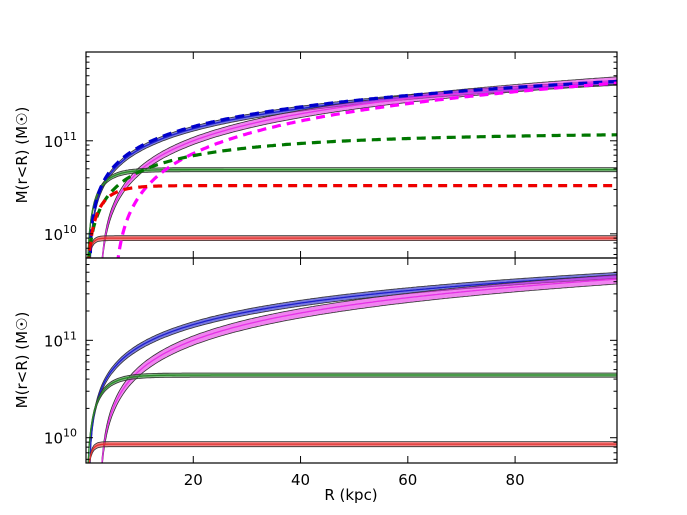 This screenshot has width=687, height=515. What do you see at coordinates (193, 480) in the screenshot?
I see `x-tick-label: 20` at bounding box center [193, 480].